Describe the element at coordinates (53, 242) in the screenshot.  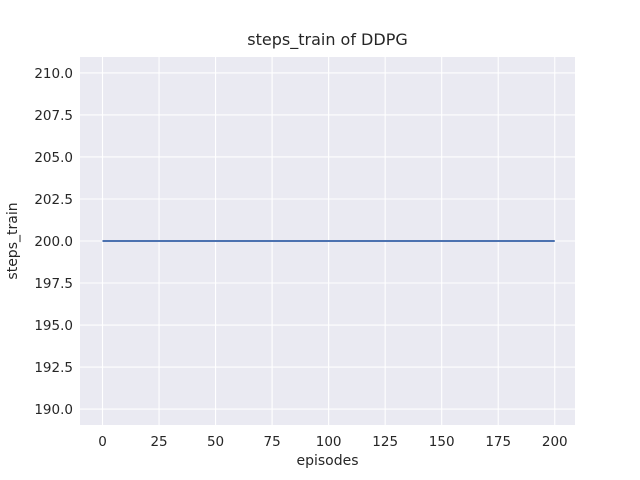
I see `y-tick-label: 200.0` at that location.